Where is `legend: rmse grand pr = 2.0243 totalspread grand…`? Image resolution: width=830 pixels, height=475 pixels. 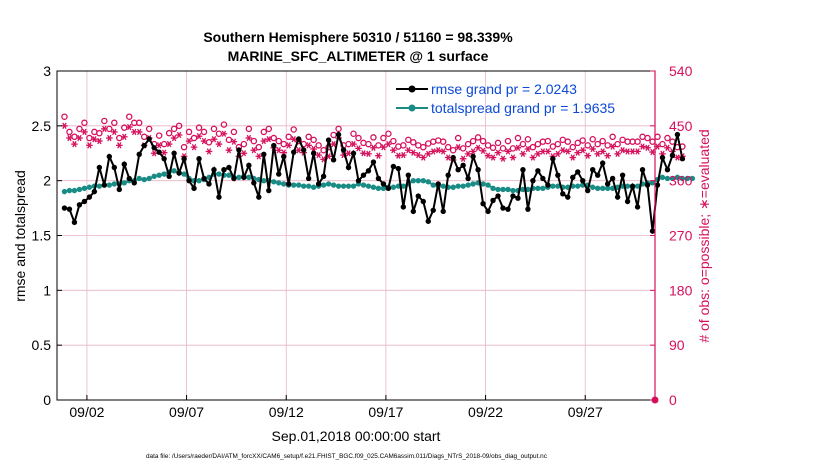 legend: rmse grand pr = 2.0243 totalspread grand… is located at coordinates (505, 98).